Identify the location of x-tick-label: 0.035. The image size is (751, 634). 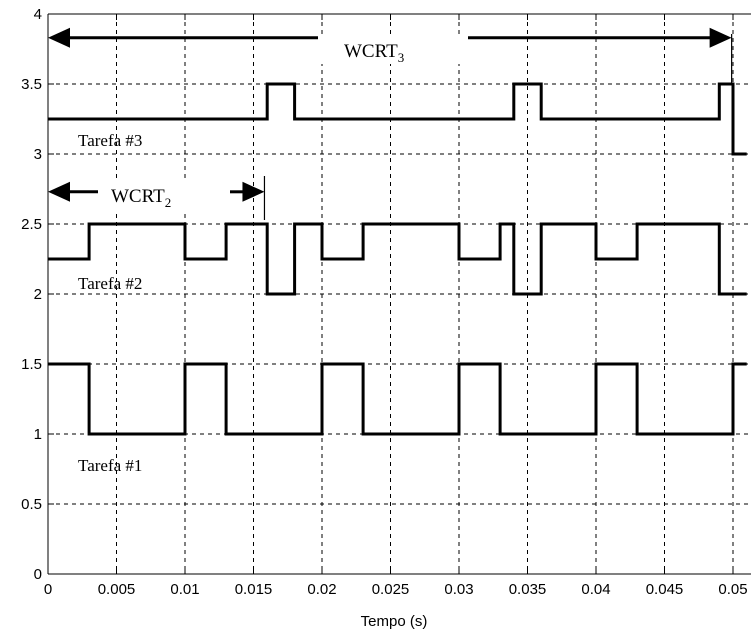
(528, 589).